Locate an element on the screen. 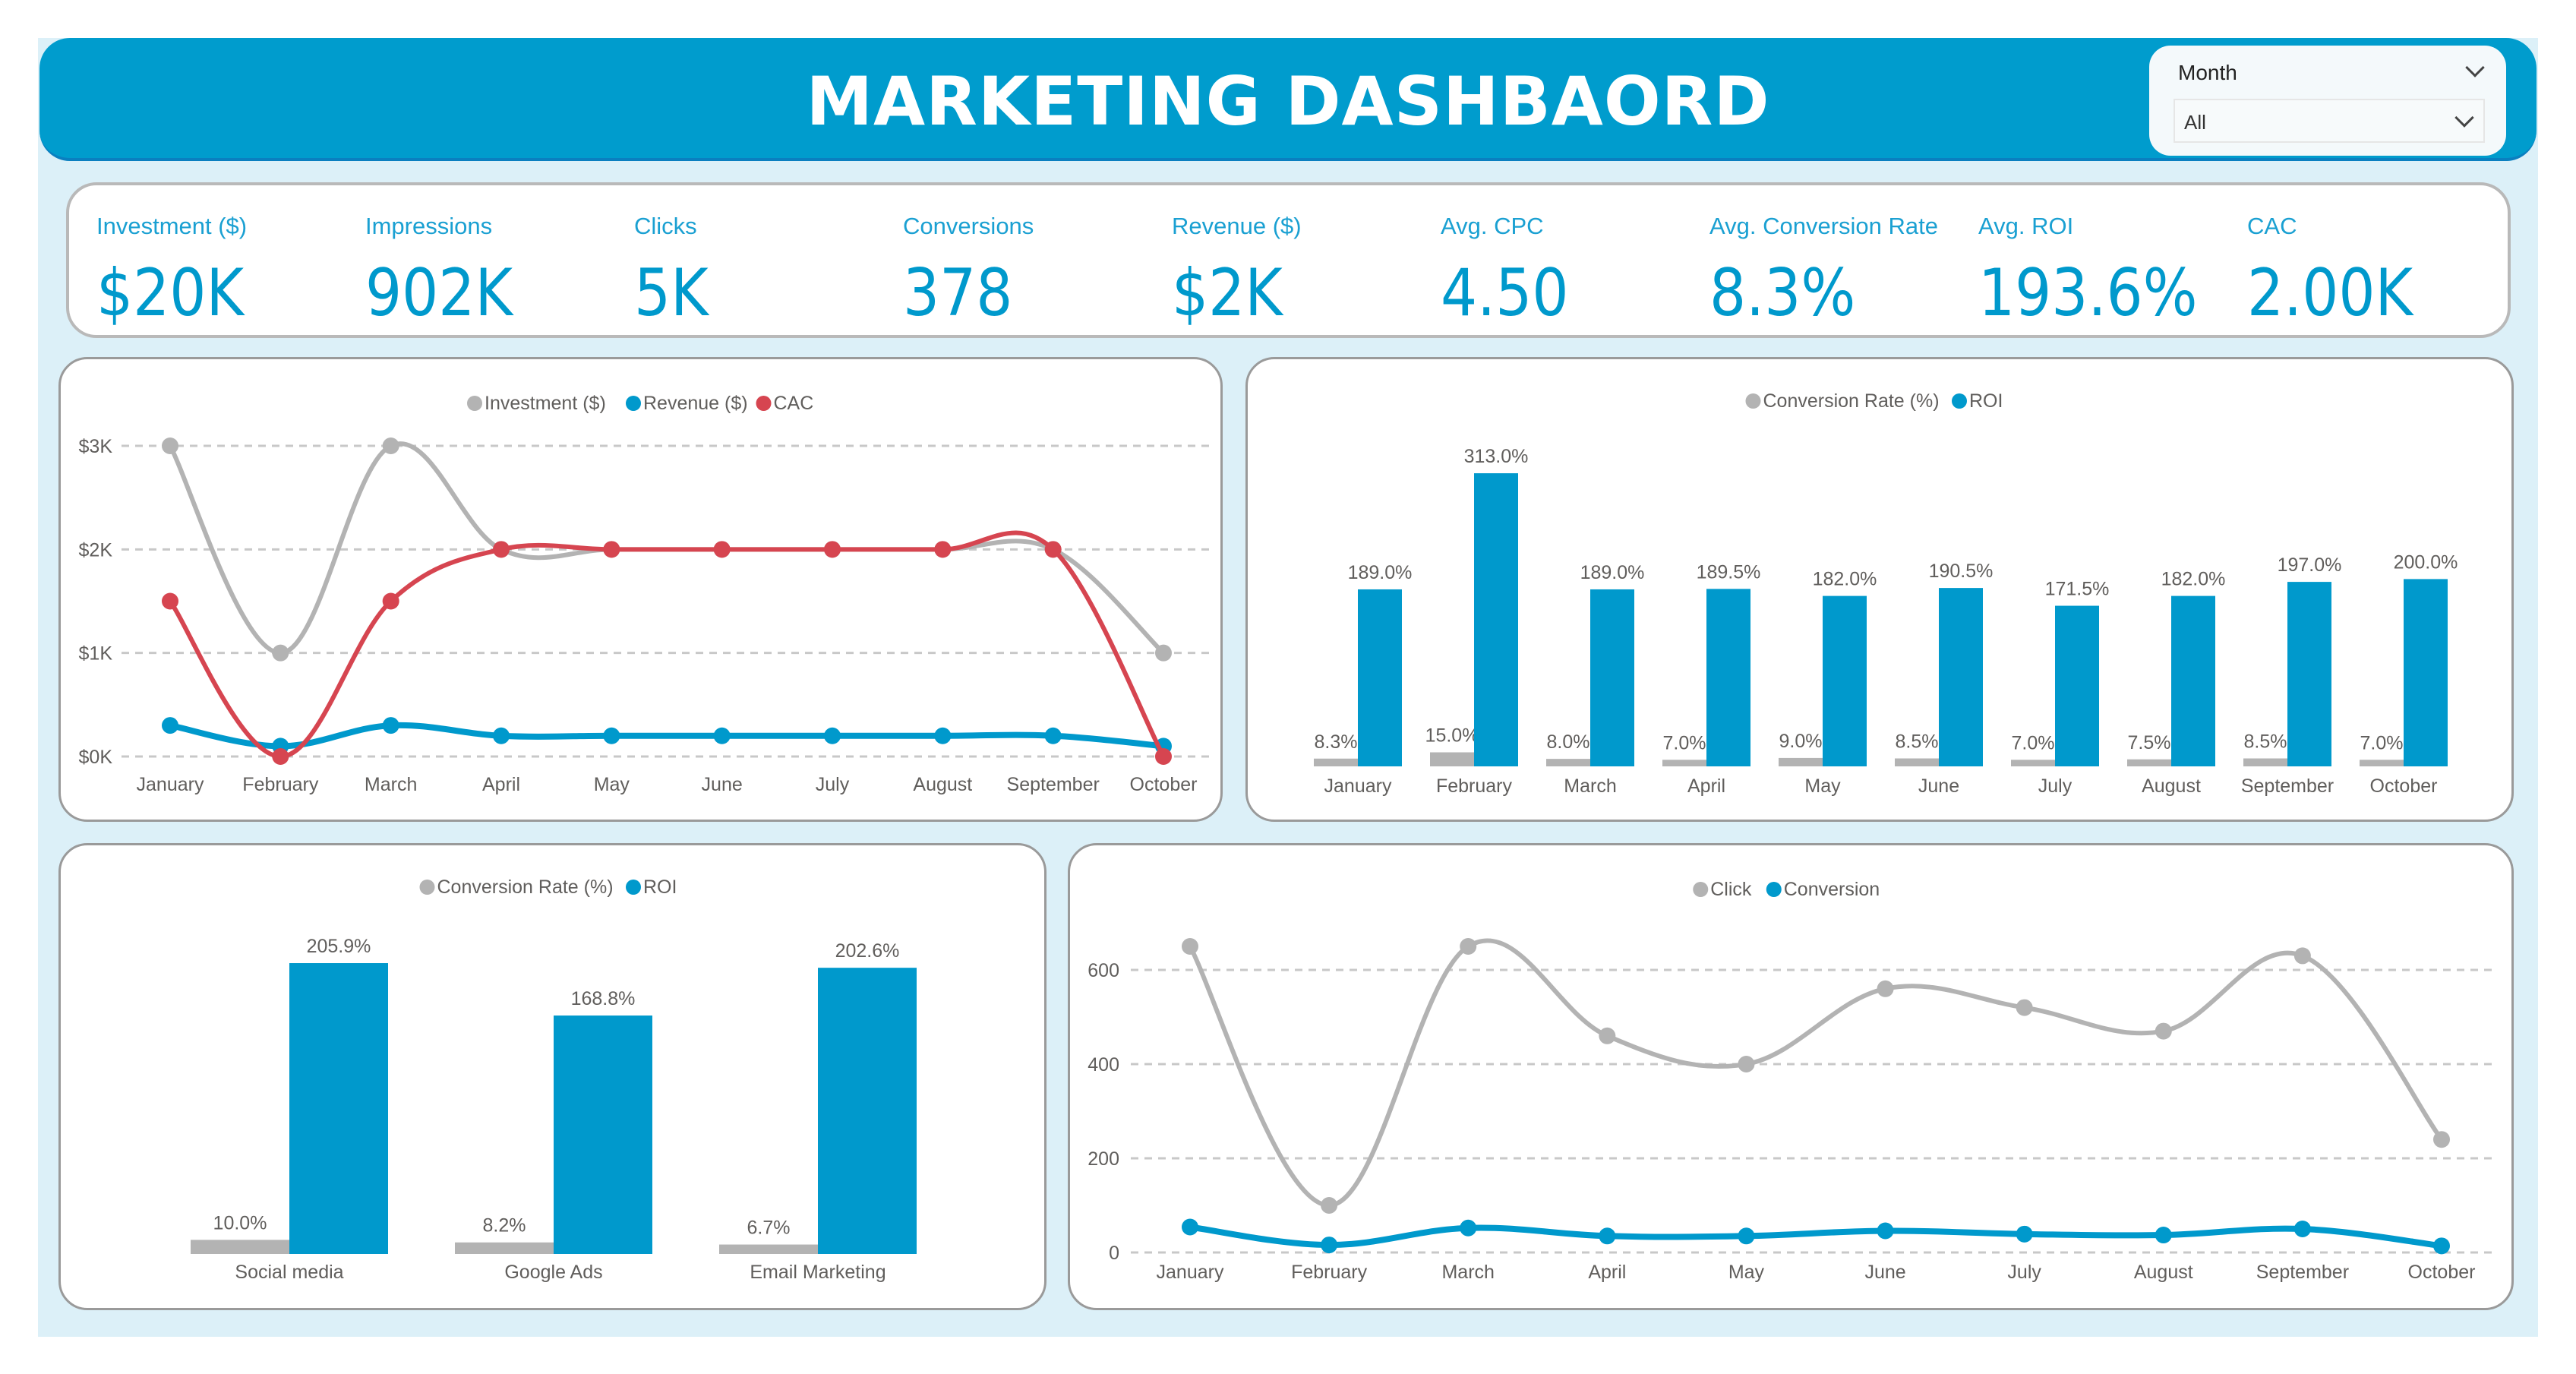 The height and width of the screenshot is (1374, 2576). y-tick-label: 200 is located at coordinates (1103, 1159).